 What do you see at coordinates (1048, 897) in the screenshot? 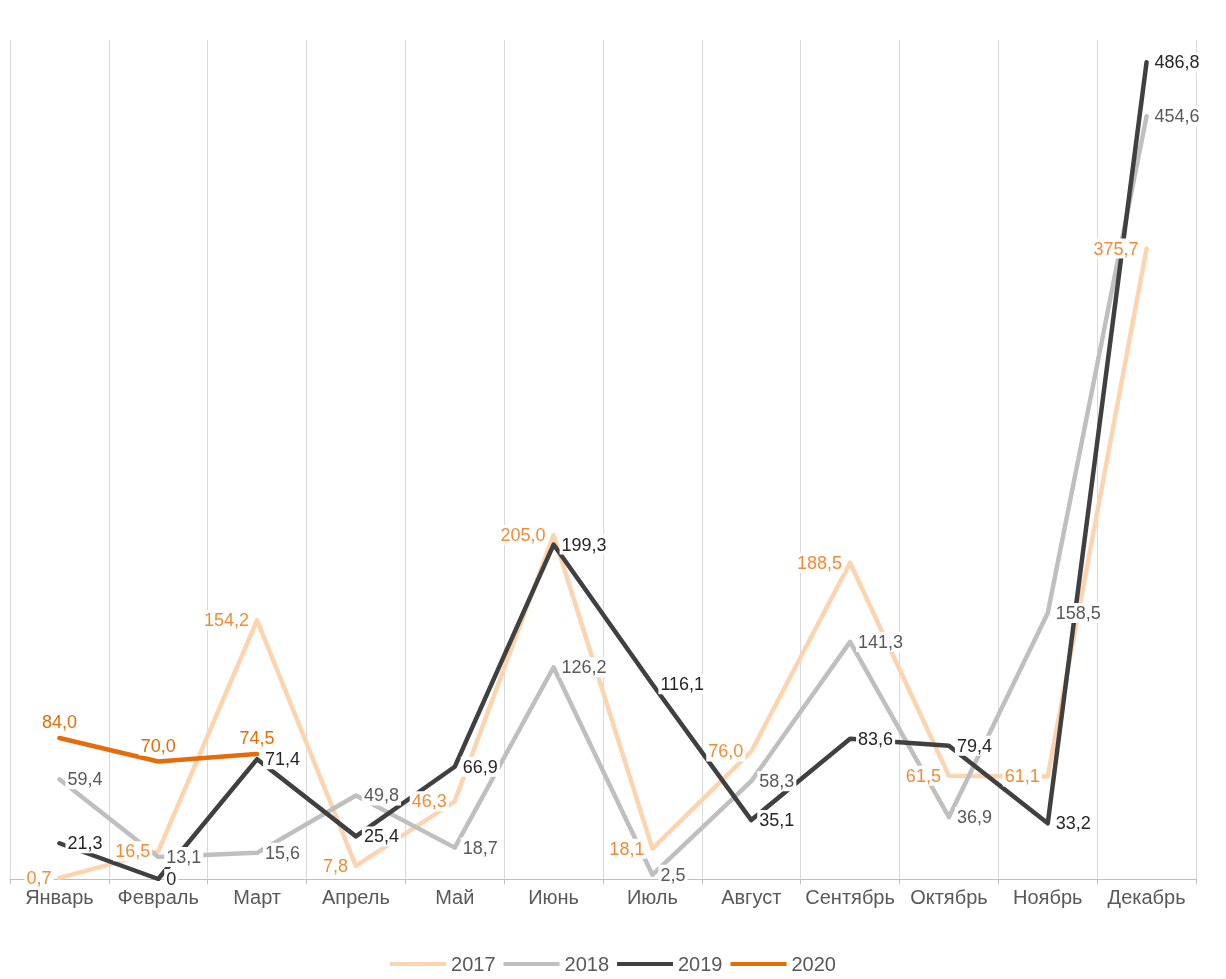
I see `x-tick-label: Ноябрь` at bounding box center [1048, 897].